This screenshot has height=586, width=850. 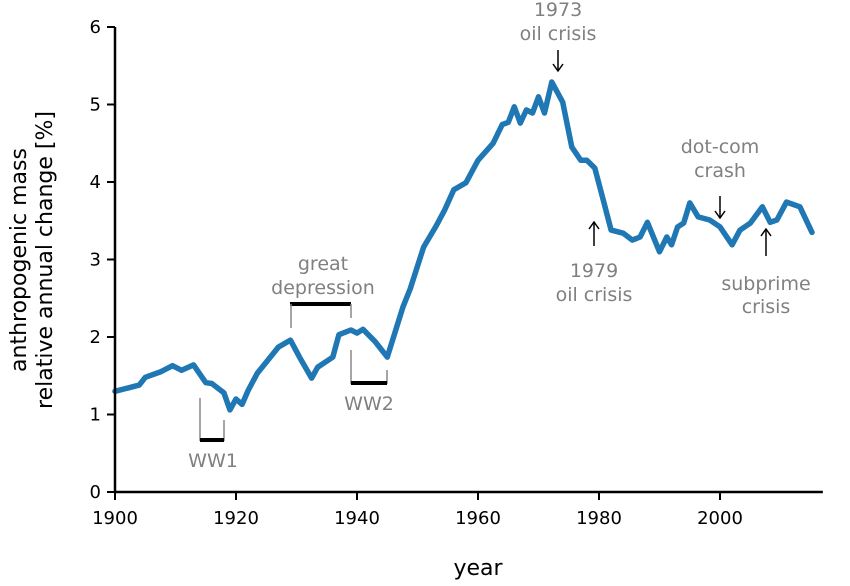 I want to click on annotation-text: 1979, so click(x=594, y=271).